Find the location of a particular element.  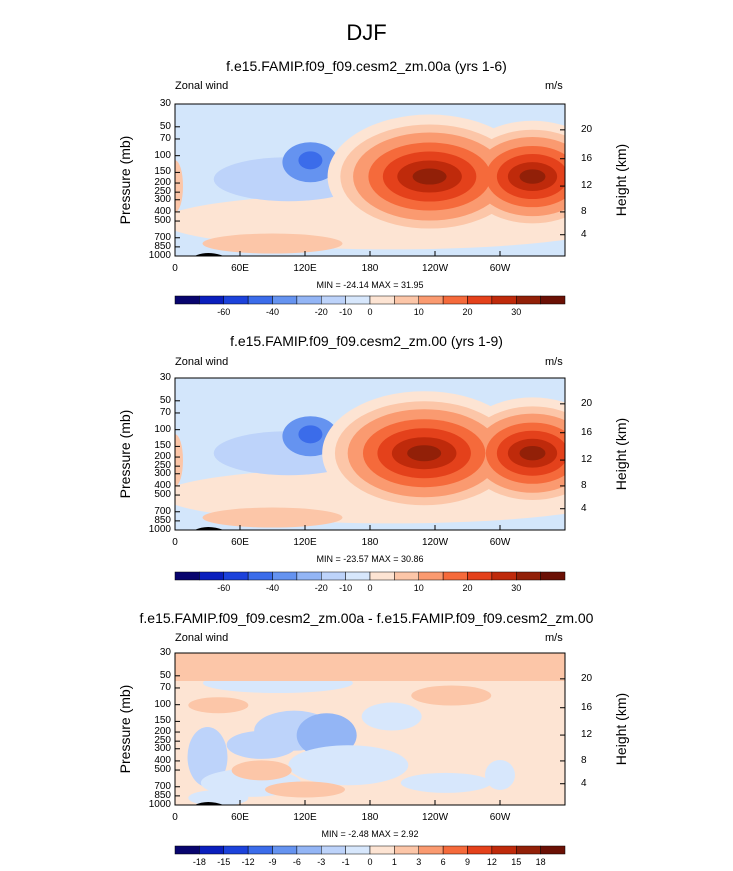

panel-2-colorbar-tick: 20 is located at coordinates (467, 588).